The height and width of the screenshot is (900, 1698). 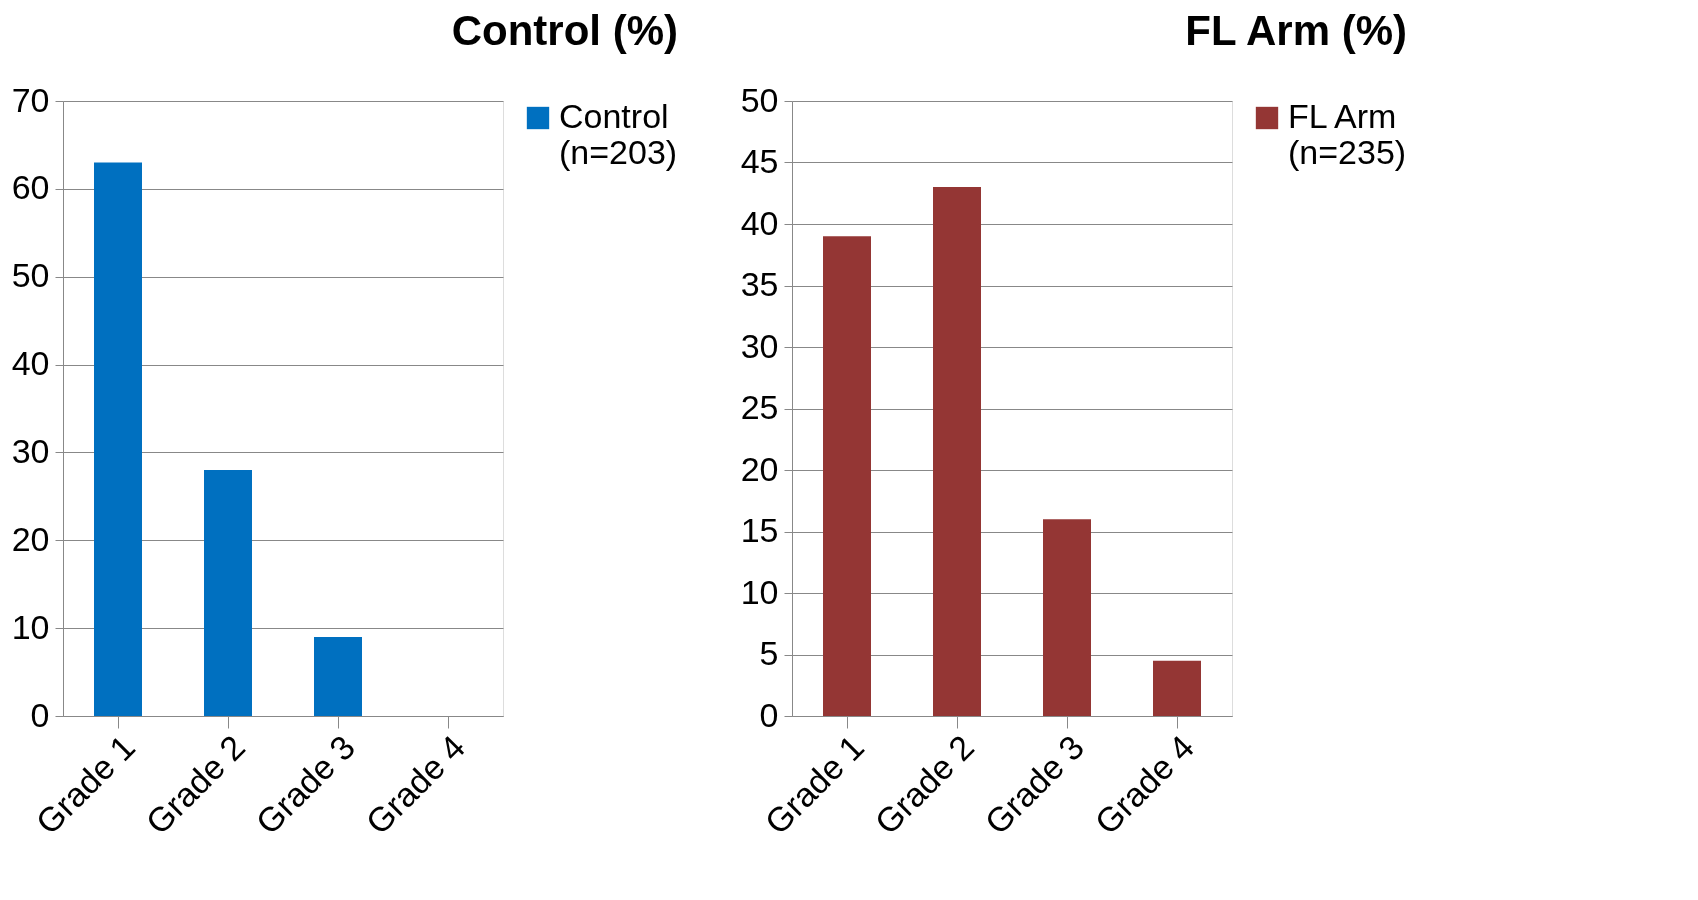 What do you see at coordinates (30, 187) in the screenshot?
I see `y-tick-label: 60` at bounding box center [30, 187].